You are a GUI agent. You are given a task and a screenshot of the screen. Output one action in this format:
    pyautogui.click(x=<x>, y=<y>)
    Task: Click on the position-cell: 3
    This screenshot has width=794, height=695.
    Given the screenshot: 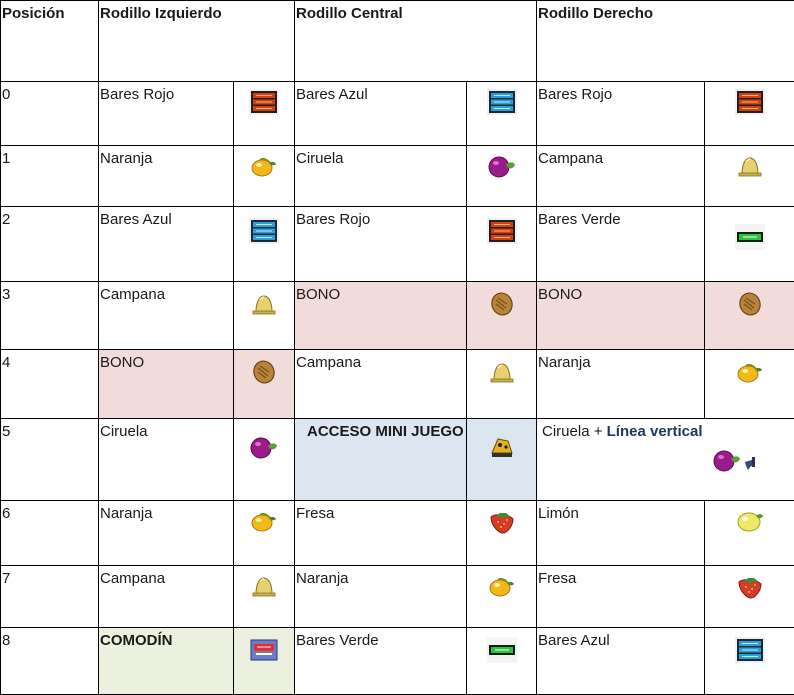 What is the action you would take?
    pyautogui.click(x=49, y=315)
    